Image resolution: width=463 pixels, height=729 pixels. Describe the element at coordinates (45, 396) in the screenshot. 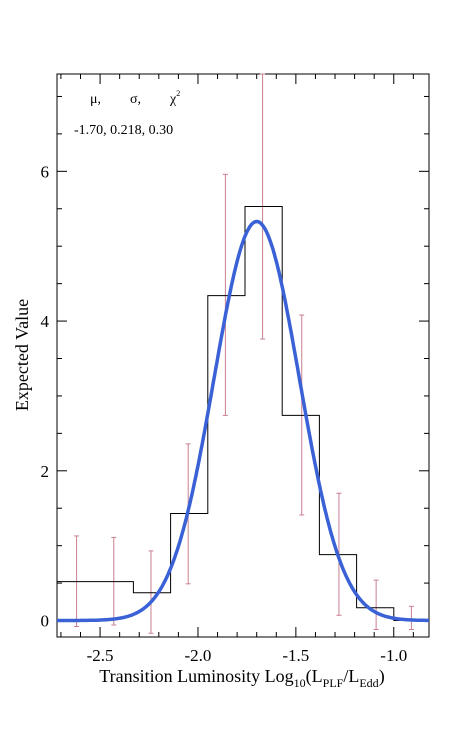

I see `y-tick-labels: 0 2 4 6` at that location.